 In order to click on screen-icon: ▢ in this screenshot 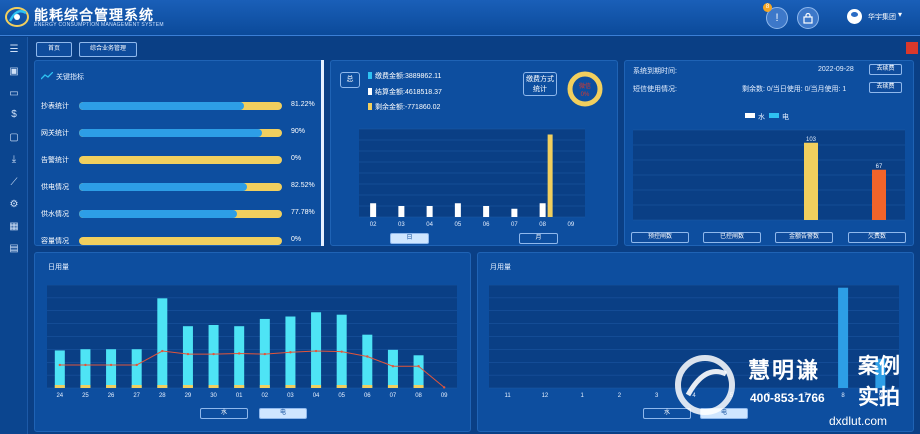, I will do `click(14, 137)`.